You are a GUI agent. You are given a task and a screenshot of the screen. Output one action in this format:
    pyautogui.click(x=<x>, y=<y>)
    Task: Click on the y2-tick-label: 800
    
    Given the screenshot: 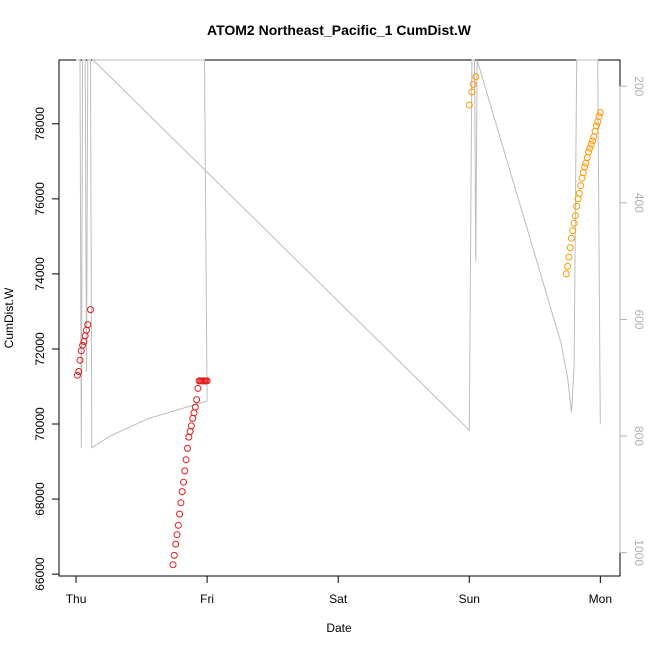 What is the action you would take?
    pyautogui.click(x=639, y=436)
    